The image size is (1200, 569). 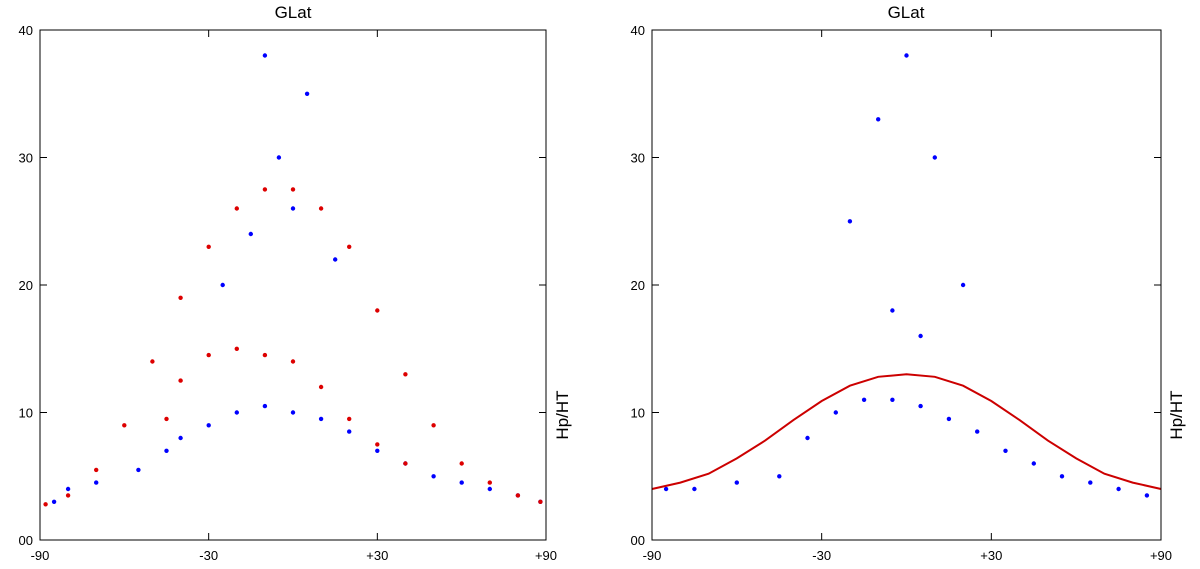 I want to click on right-y-axis-label: Hp/HT, so click(x=1176, y=414).